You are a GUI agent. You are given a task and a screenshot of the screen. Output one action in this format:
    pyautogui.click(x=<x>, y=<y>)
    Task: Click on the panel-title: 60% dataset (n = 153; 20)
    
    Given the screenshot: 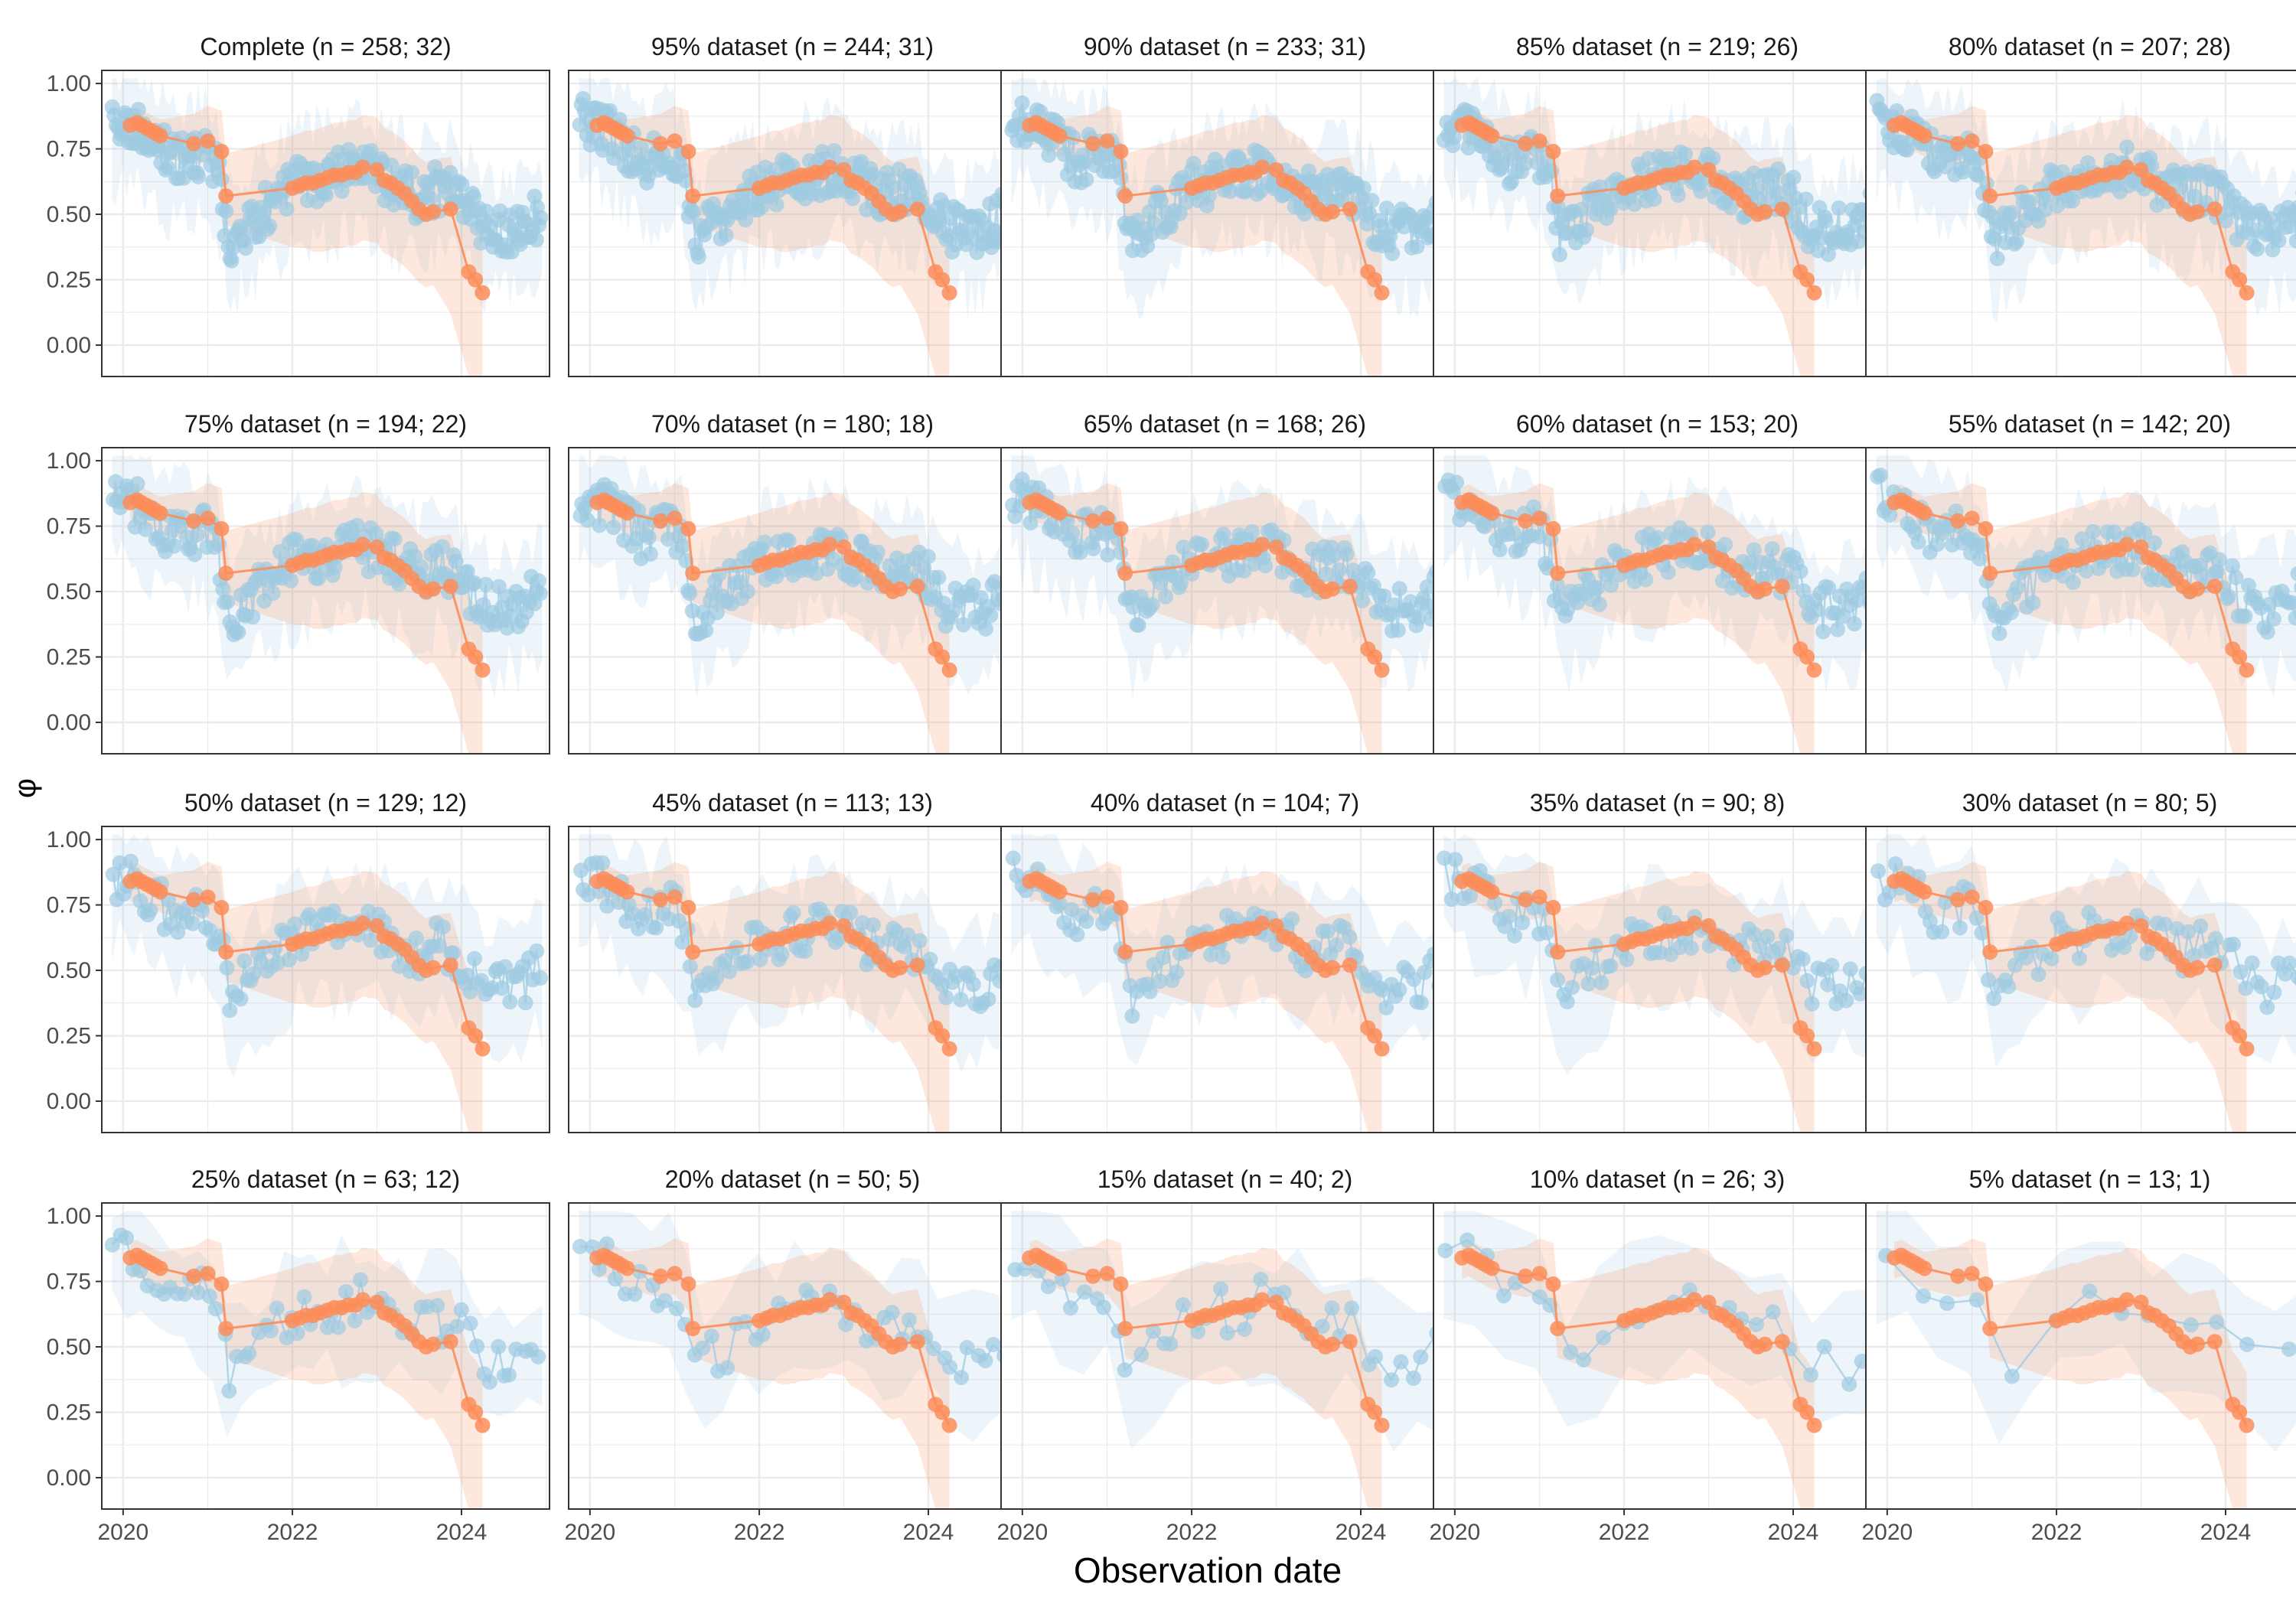 What is the action you would take?
    pyautogui.click(x=1657, y=424)
    